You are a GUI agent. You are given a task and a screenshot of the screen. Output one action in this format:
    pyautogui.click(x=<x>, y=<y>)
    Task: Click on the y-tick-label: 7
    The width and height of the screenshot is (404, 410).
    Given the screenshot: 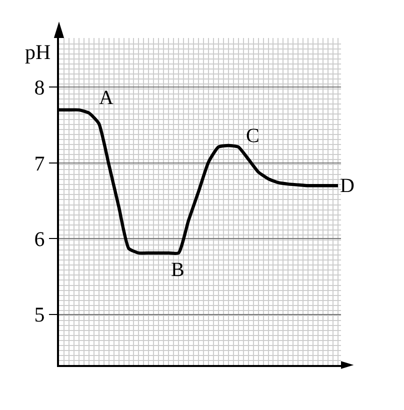 What is the action you would take?
    pyautogui.click(x=39, y=163)
    